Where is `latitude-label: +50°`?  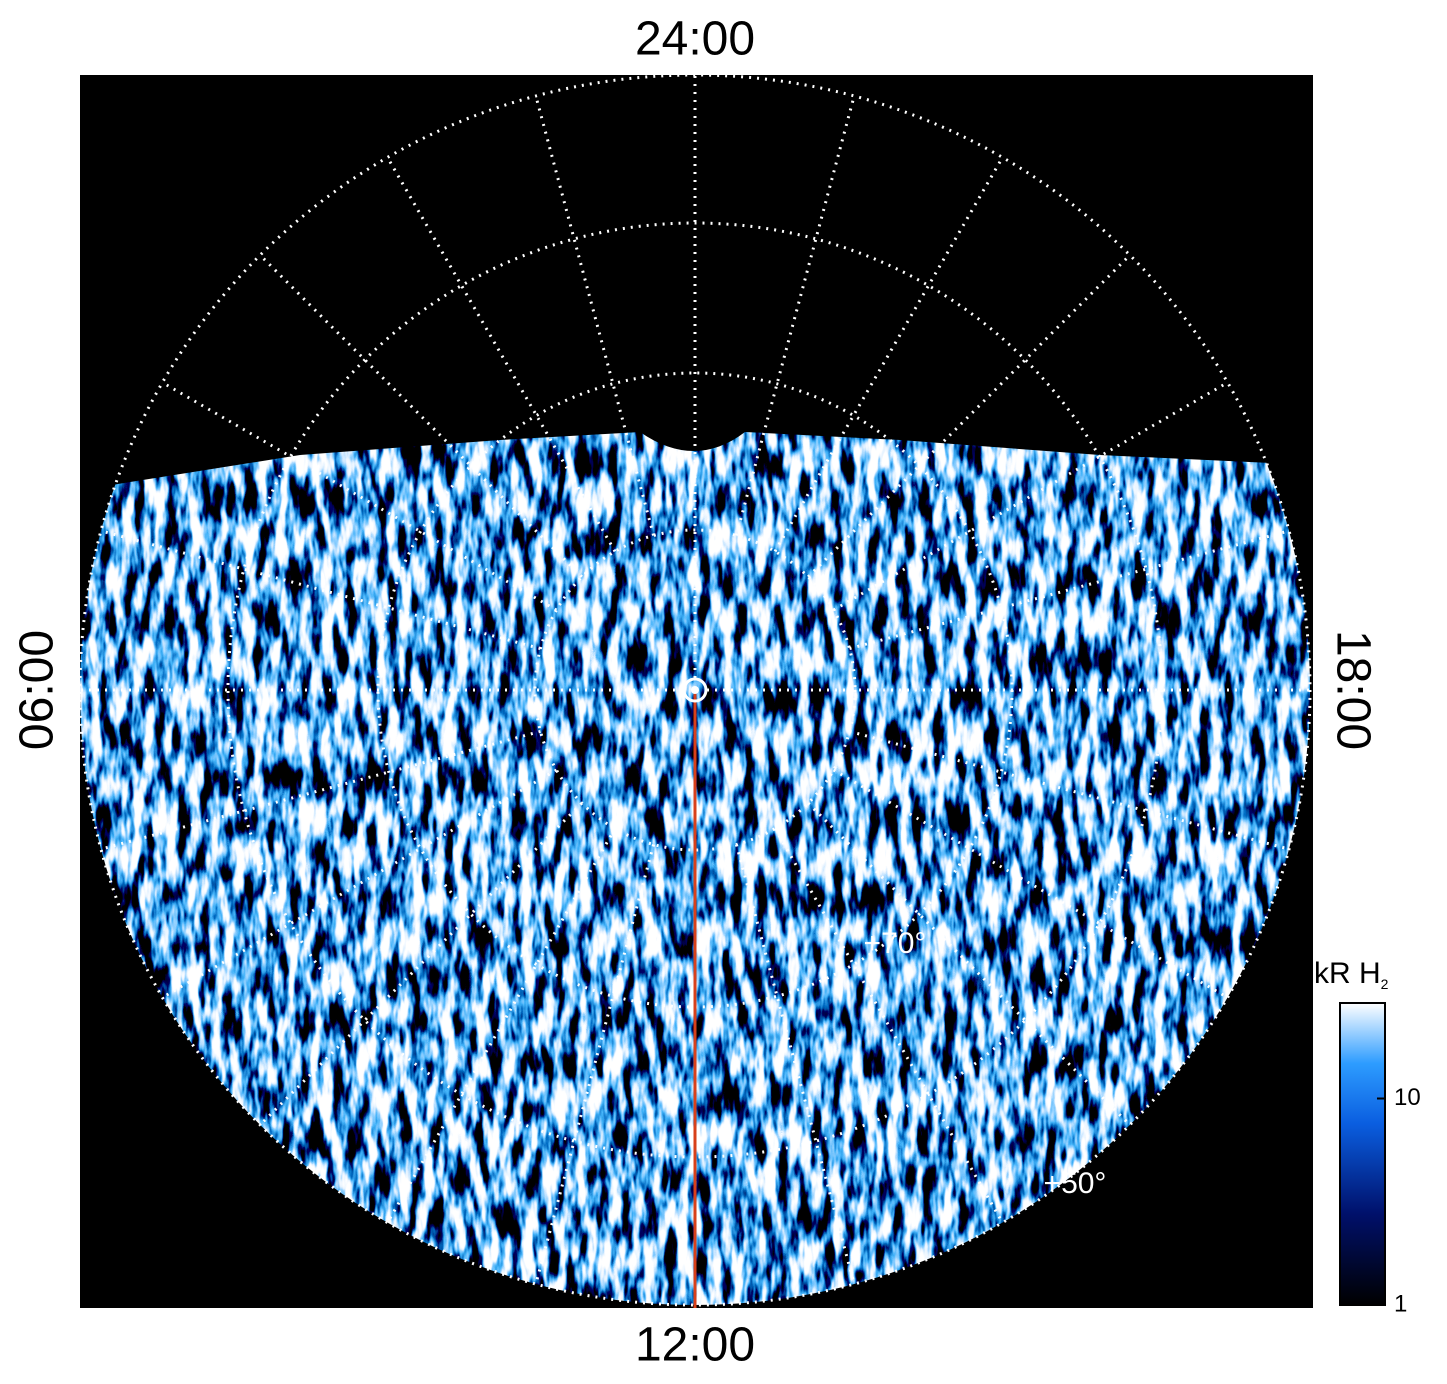
latitude-label: +50° is located at coordinates (1075, 1183).